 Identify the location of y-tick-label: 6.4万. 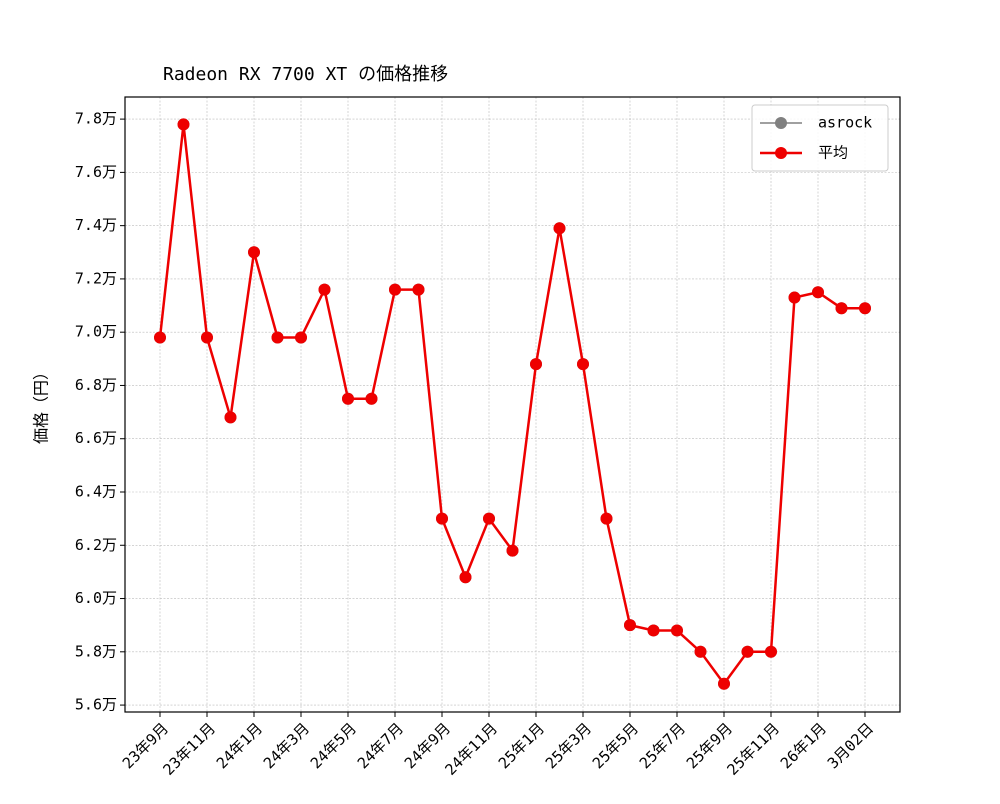
(96, 491).